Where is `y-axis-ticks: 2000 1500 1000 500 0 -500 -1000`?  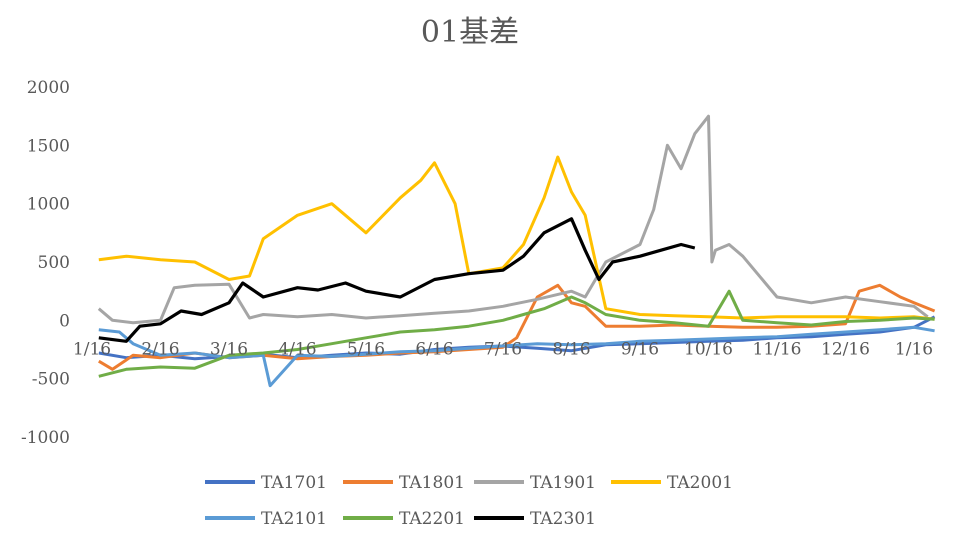 y-axis-ticks: 2000 1500 1000 500 0 -500 -1000 is located at coordinates (45, 263).